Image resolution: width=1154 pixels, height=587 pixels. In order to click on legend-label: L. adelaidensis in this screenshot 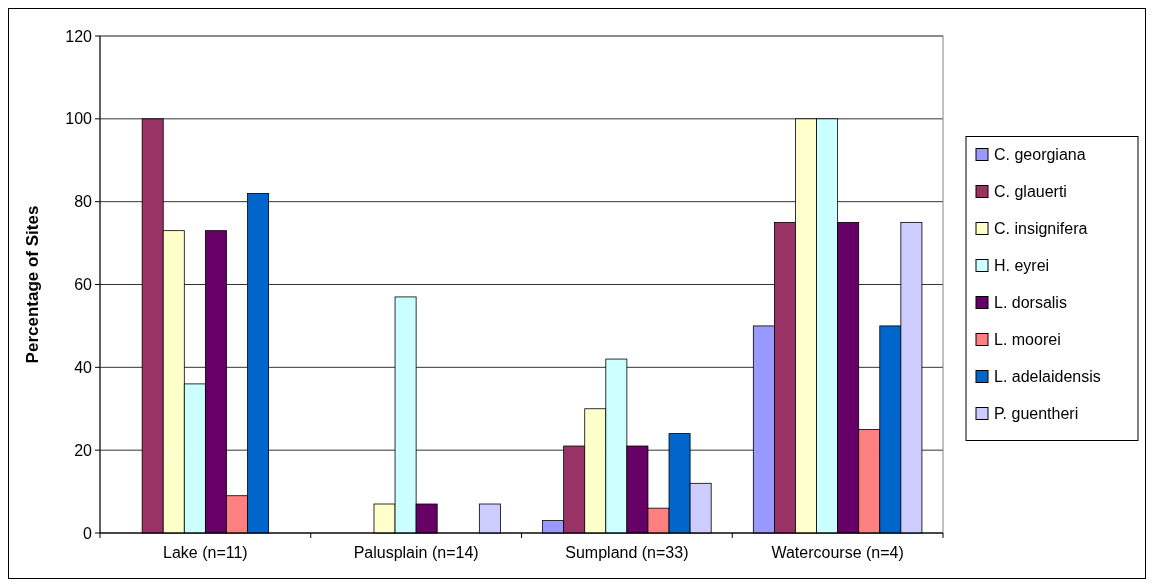, I will do `click(1047, 377)`.